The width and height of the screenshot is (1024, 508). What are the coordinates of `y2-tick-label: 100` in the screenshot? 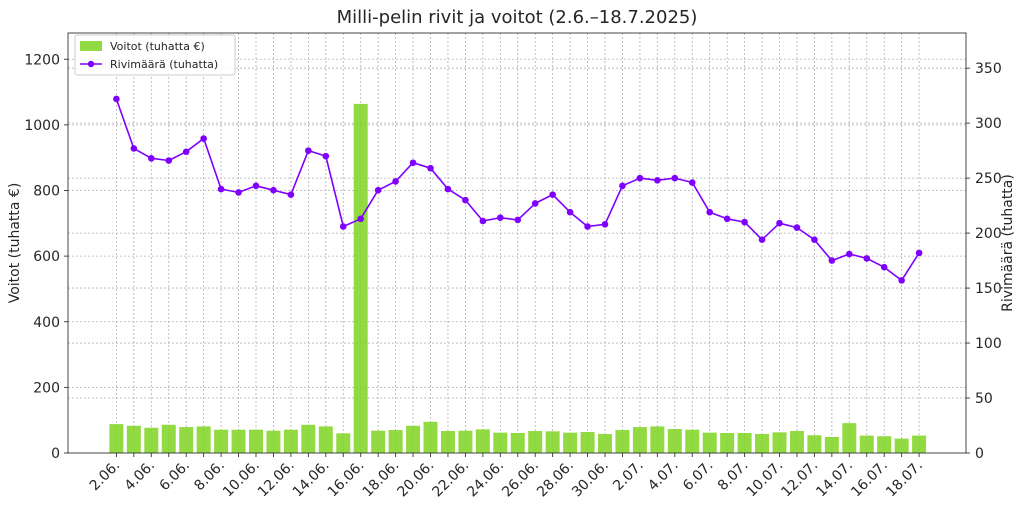 It's located at (988, 344).